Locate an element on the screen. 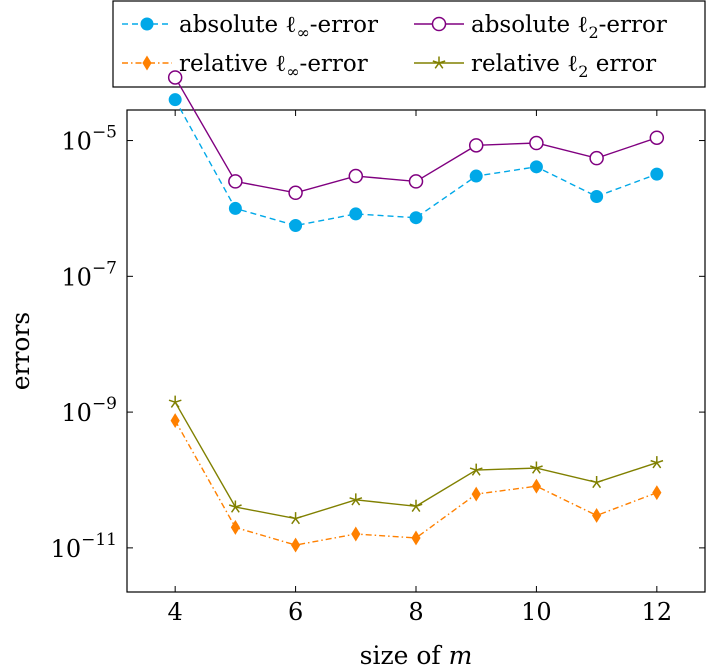 The width and height of the screenshot is (706, 672). legend-entry: absolute ℓ2-error is located at coordinates (540, 27).